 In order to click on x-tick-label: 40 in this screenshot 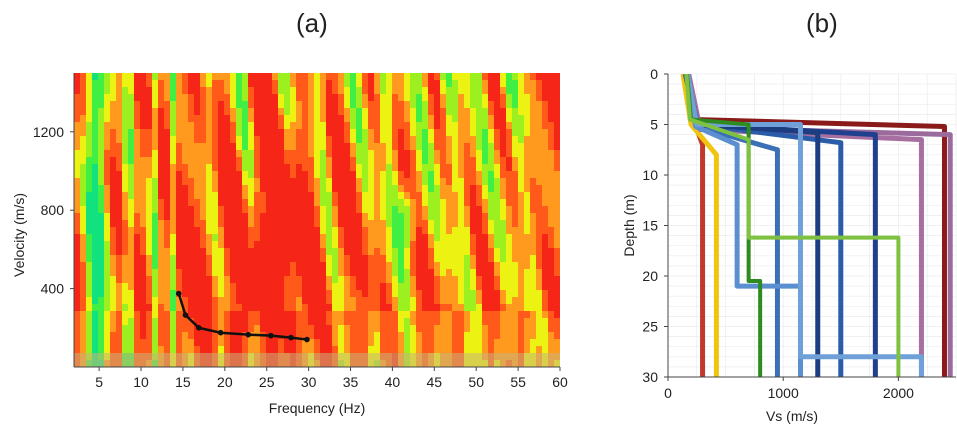, I will do `click(393, 382)`.